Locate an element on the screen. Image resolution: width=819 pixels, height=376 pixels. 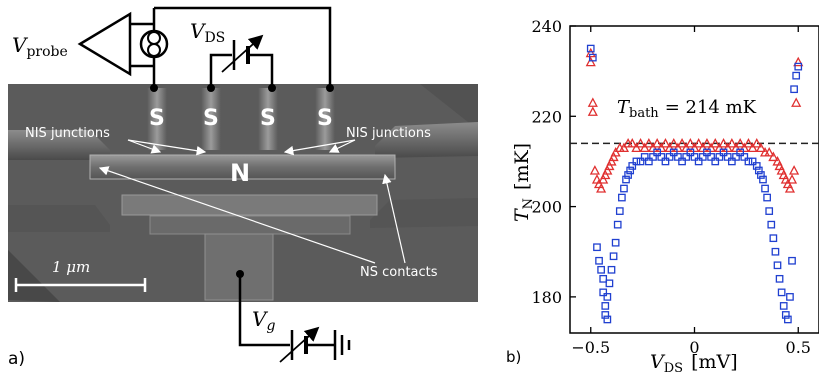
lead-left-top is located at coordinates (59, 145).